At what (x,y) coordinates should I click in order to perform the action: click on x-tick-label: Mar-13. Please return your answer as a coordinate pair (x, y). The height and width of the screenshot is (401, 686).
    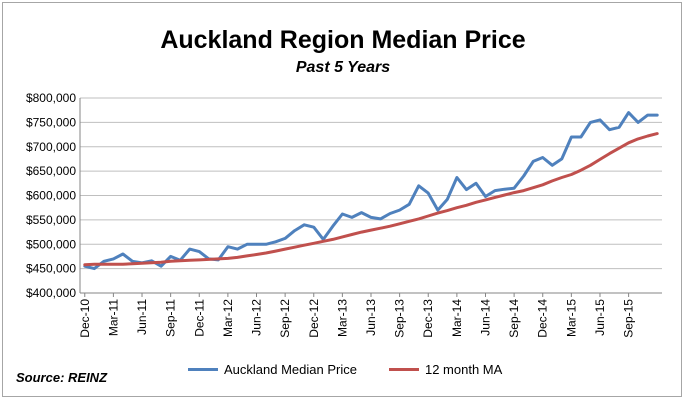
    Looking at the image, I should click on (342, 318).